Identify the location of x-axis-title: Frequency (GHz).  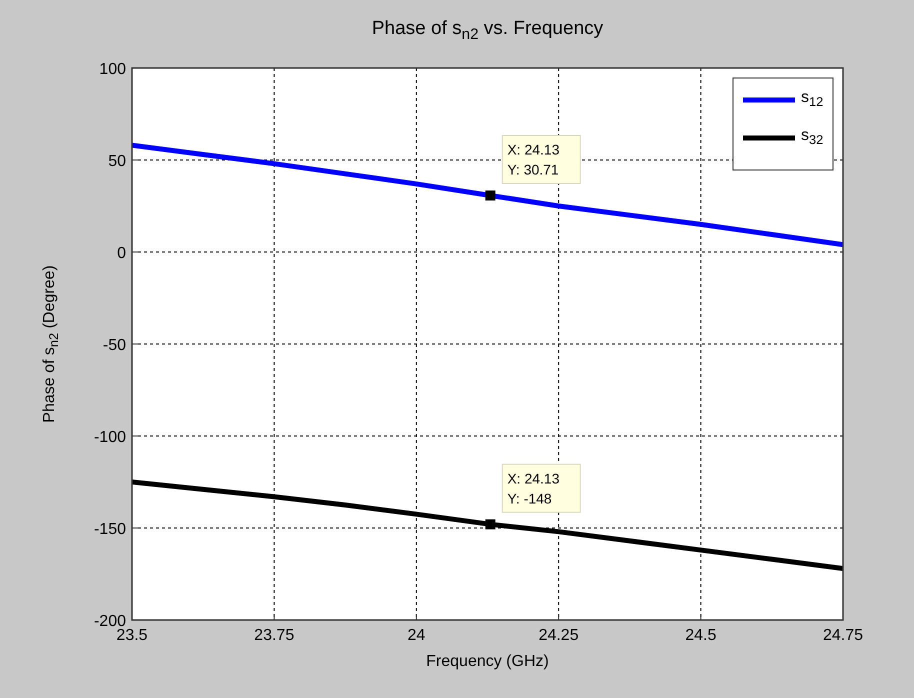
(487, 661).